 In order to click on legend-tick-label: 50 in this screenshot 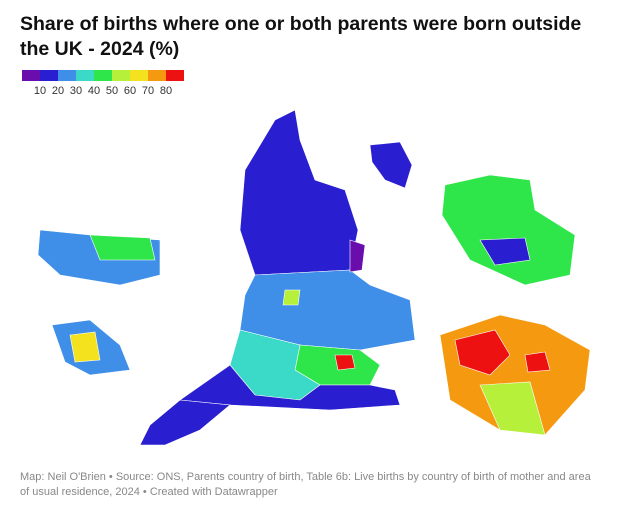, I will do `click(112, 91)`.